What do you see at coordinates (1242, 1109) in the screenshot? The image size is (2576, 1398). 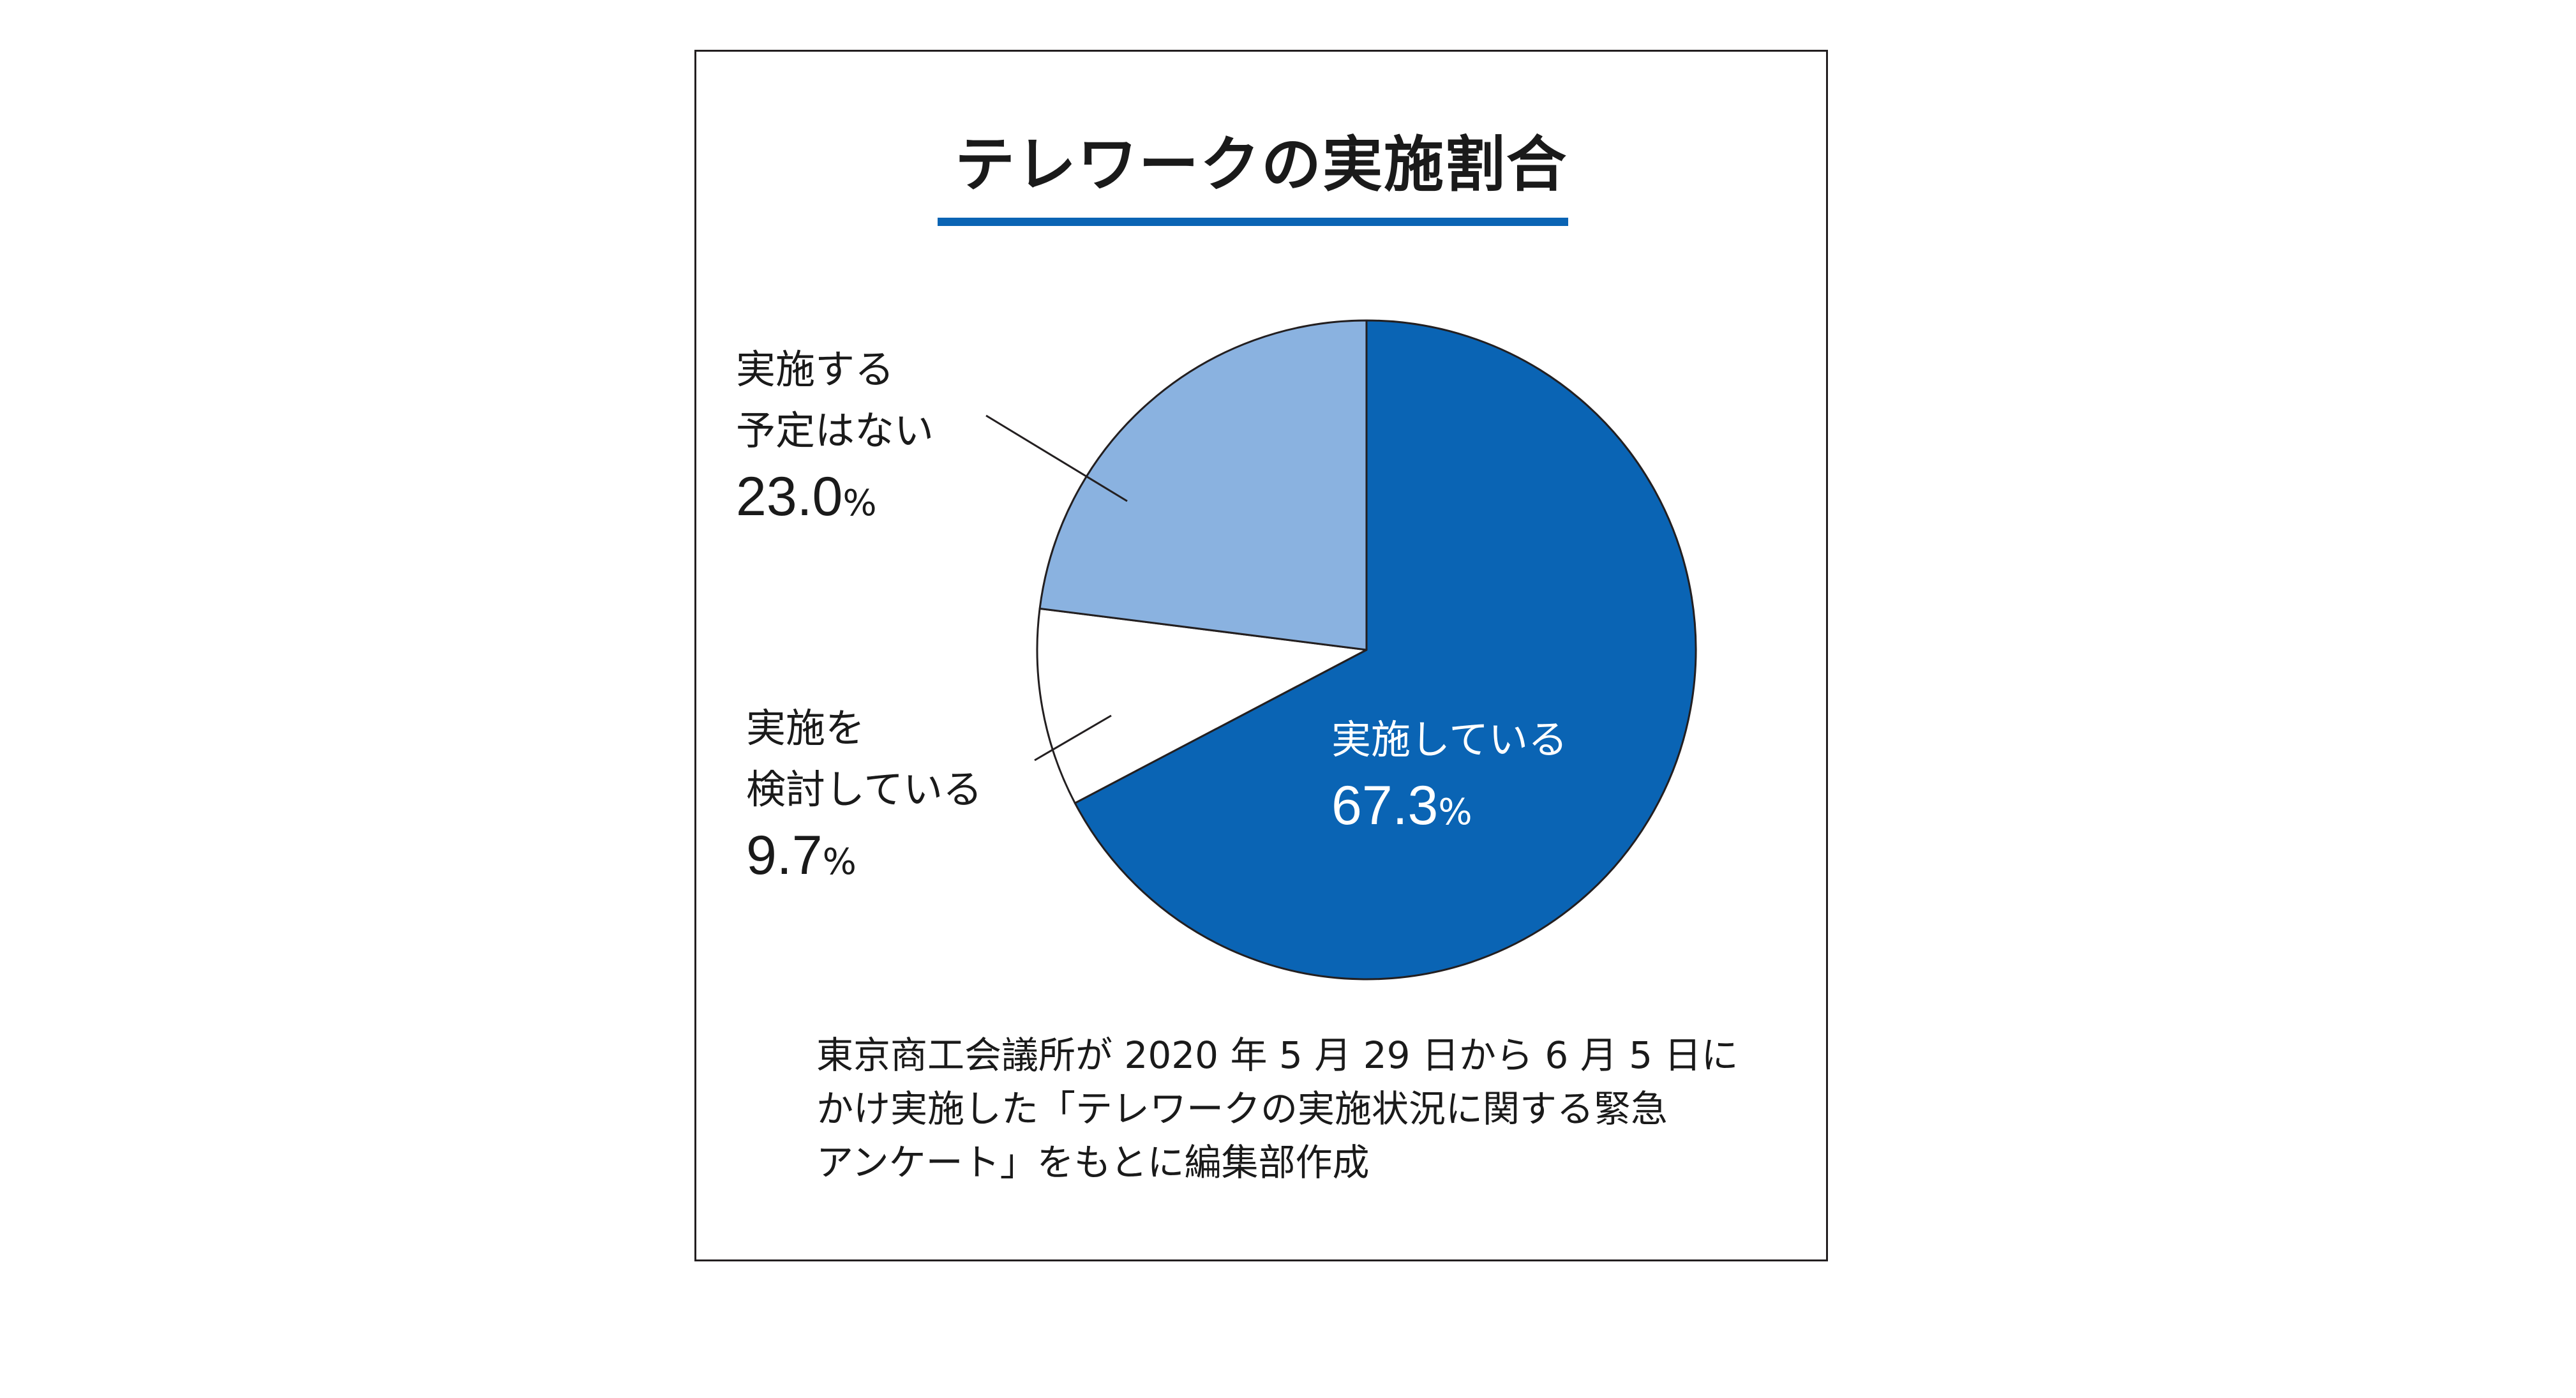 I see `source-note-line: かけ実施した「テレワークの実施状況に関する緊急` at bounding box center [1242, 1109].